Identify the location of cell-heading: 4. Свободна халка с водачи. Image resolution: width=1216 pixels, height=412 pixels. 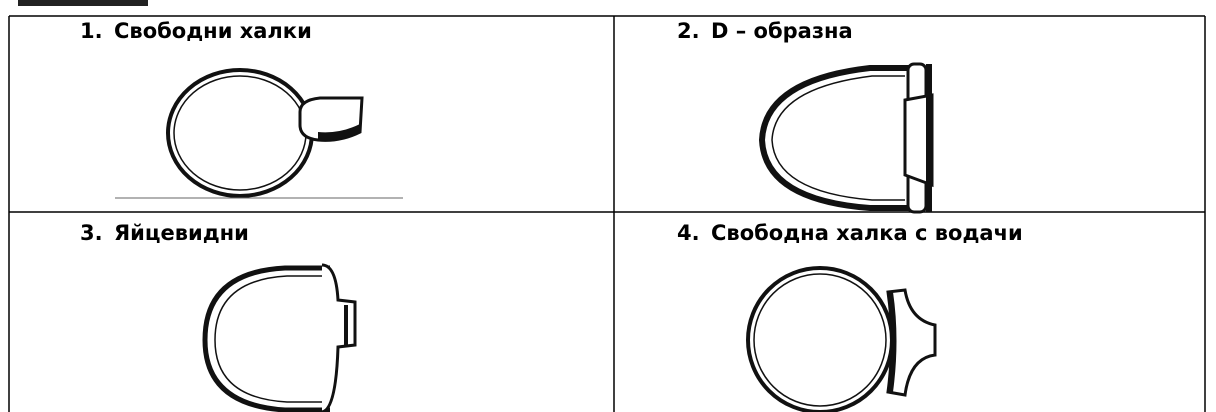
(850, 233).